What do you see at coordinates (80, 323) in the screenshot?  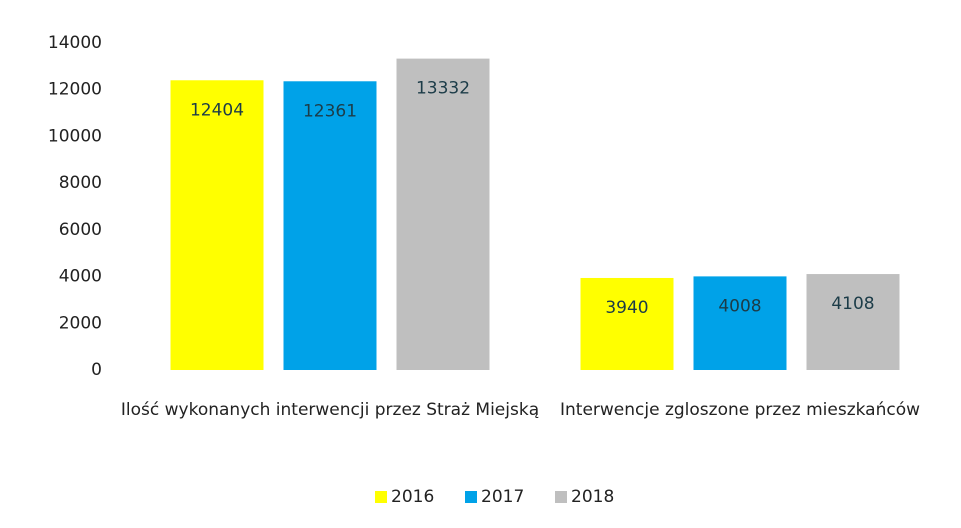 I see `y-tick-label: 2000` at bounding box center [80, 323].